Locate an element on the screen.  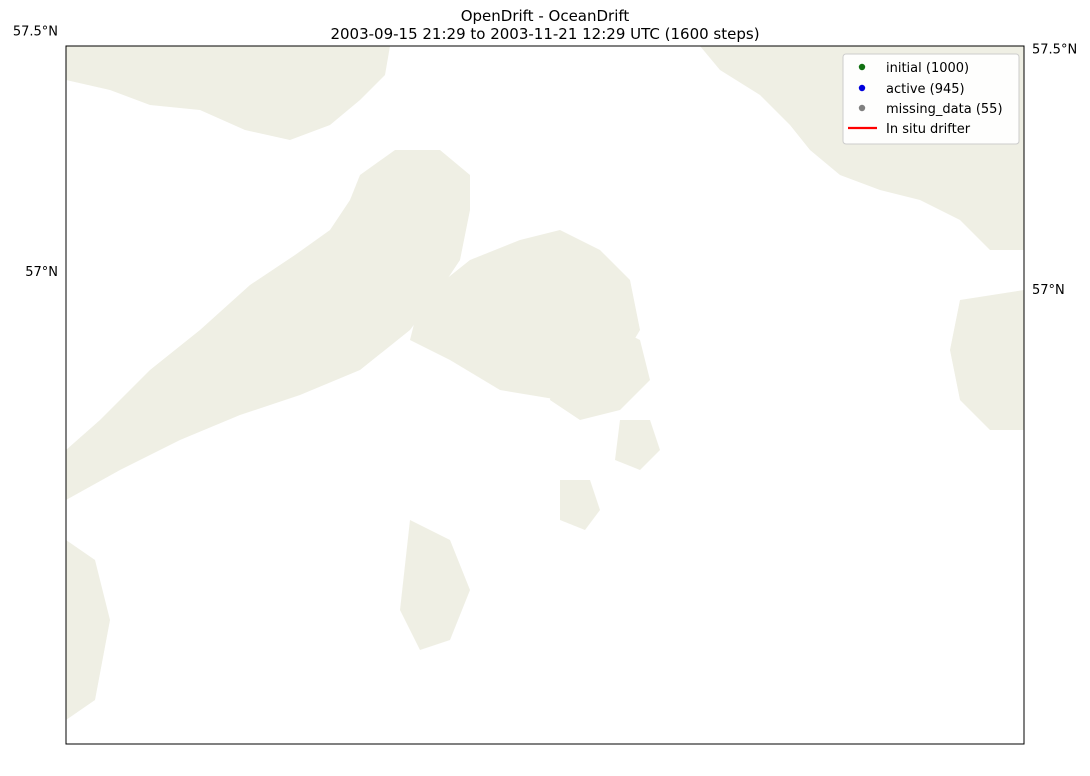
legend-active-label: active (945) is located at coordinates (925, 89).